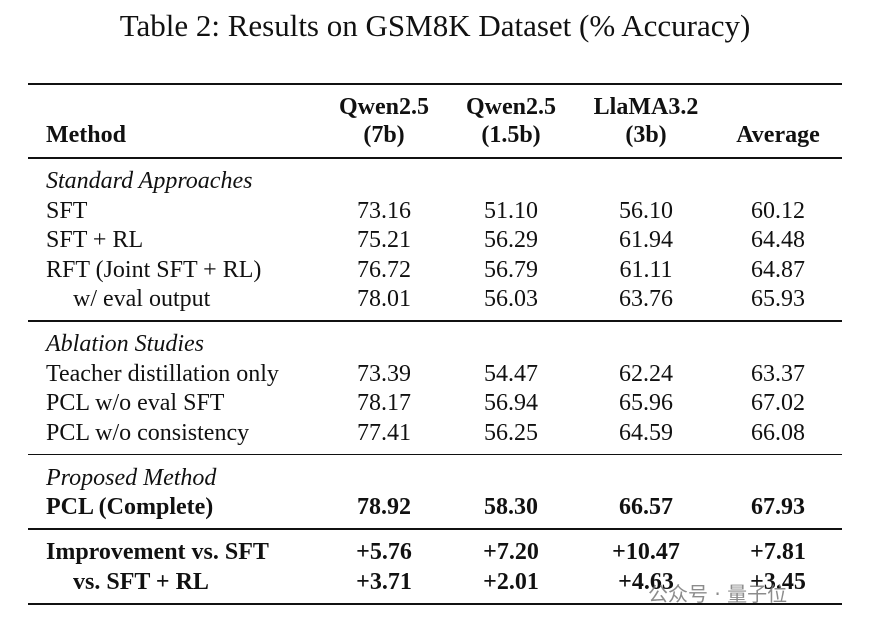 The image size is (876, 626). I want to click on method-cell: w/ eval output, so click(142, 299).